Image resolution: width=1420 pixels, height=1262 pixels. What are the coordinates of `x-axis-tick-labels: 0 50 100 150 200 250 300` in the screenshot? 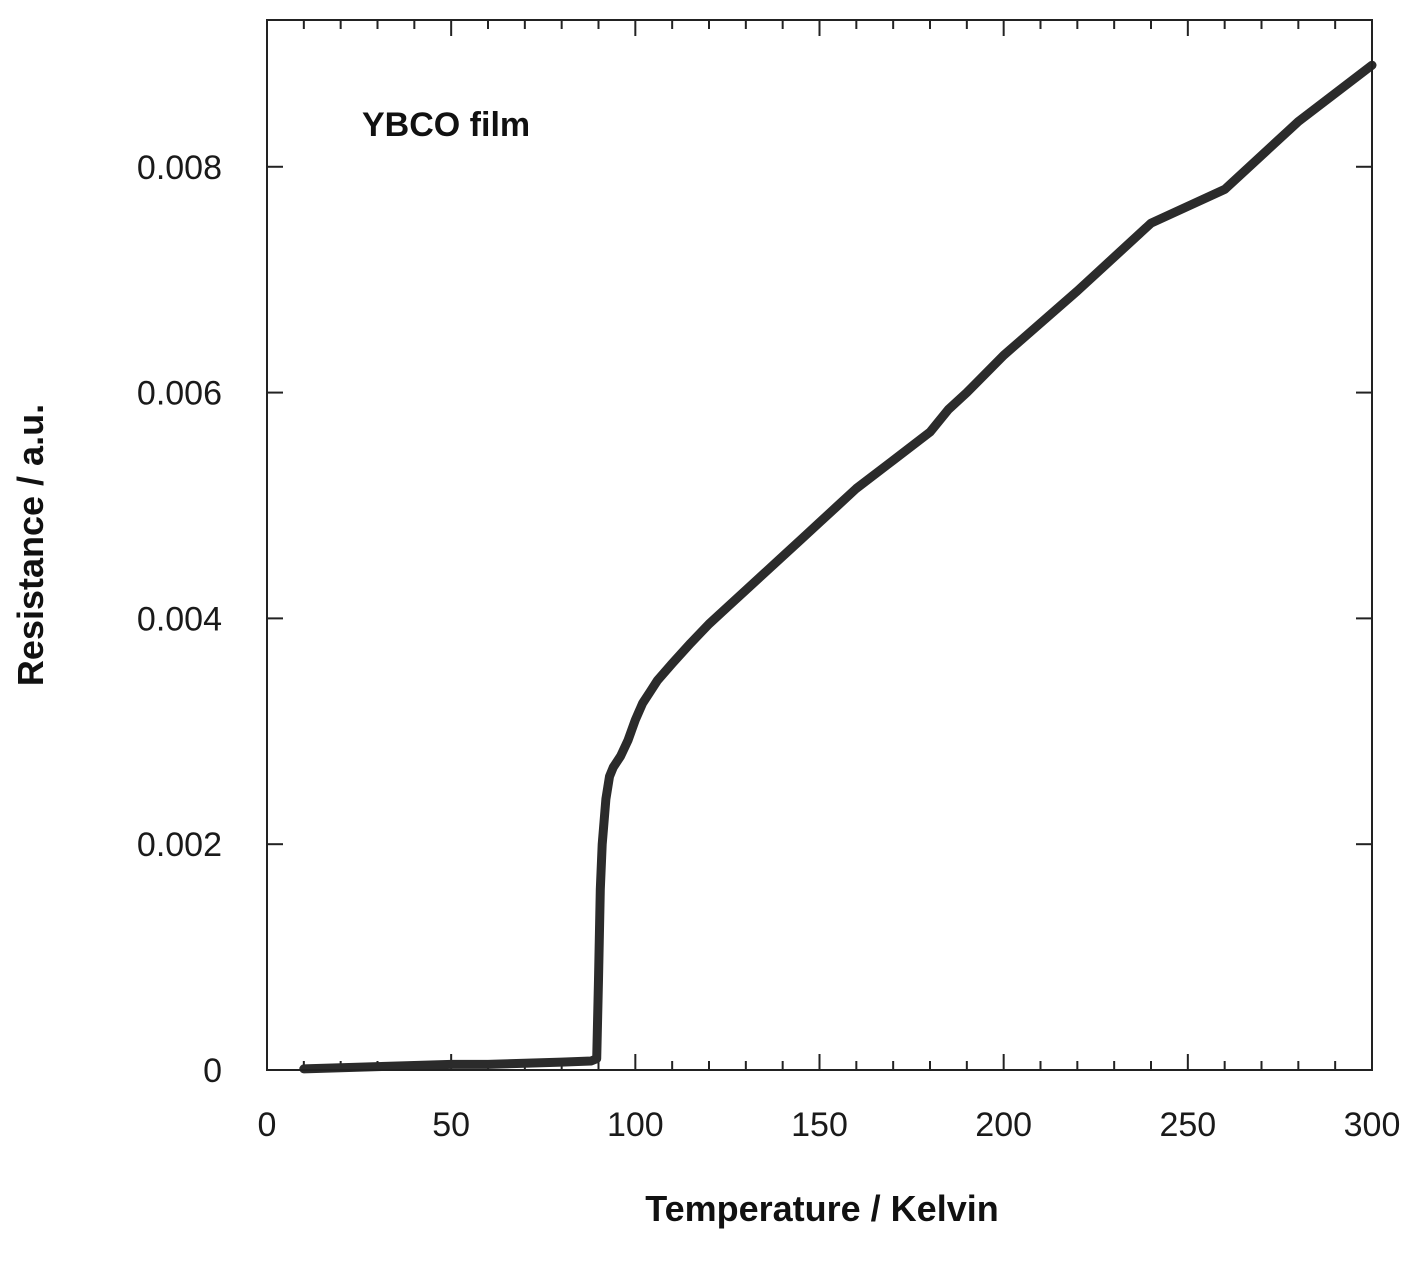 It's located at (829, 1125).